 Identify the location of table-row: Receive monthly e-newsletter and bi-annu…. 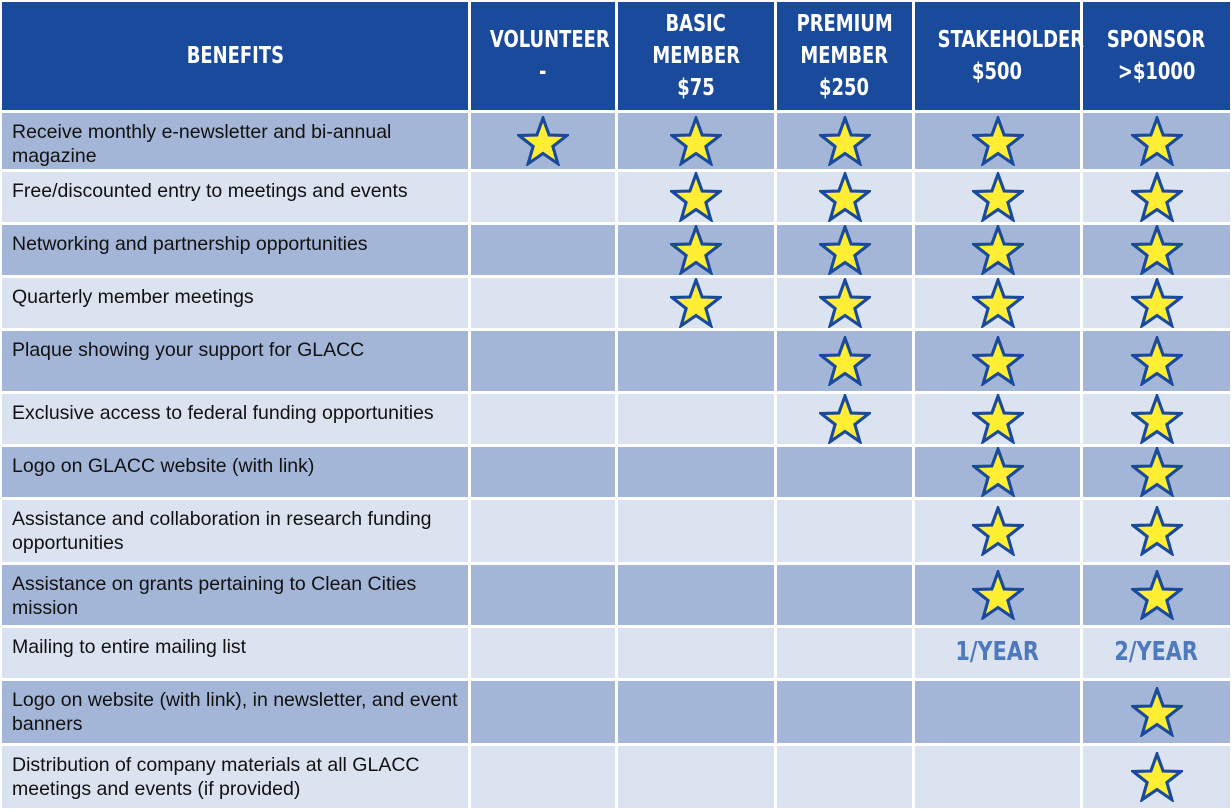
(616, 141).